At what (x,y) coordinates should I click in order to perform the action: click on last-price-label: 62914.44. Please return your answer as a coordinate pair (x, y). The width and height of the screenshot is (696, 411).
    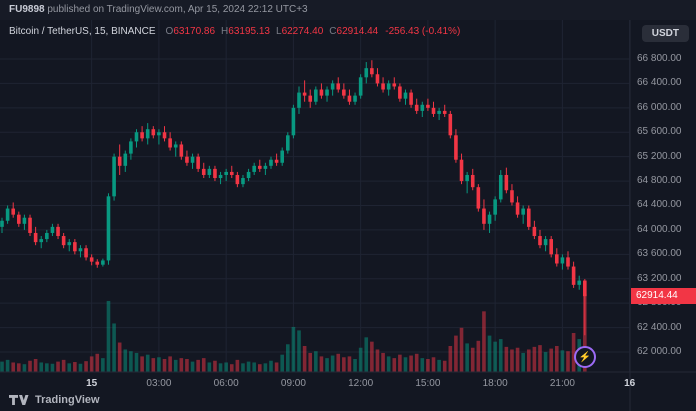
    Looking at the image, I should click on (663, 296).